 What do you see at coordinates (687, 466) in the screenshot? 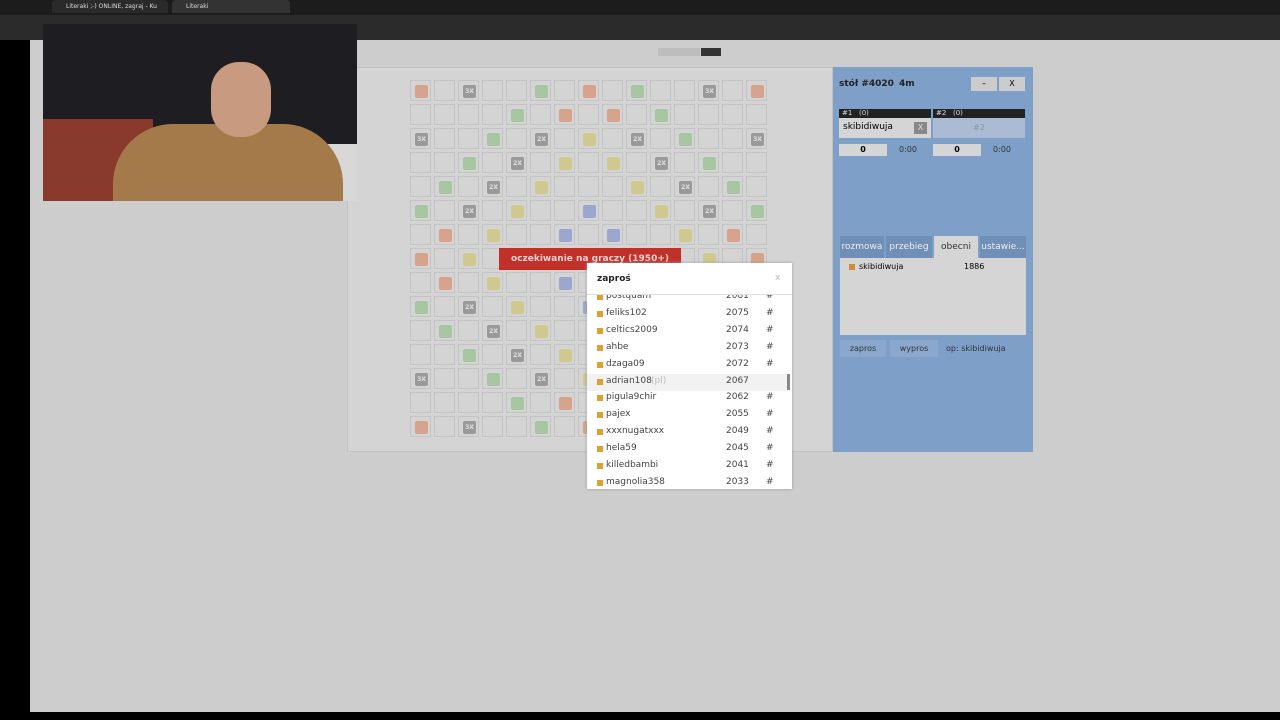
I see `invite-row: killedbambi 2041 #` at bounding box center [687, 466].